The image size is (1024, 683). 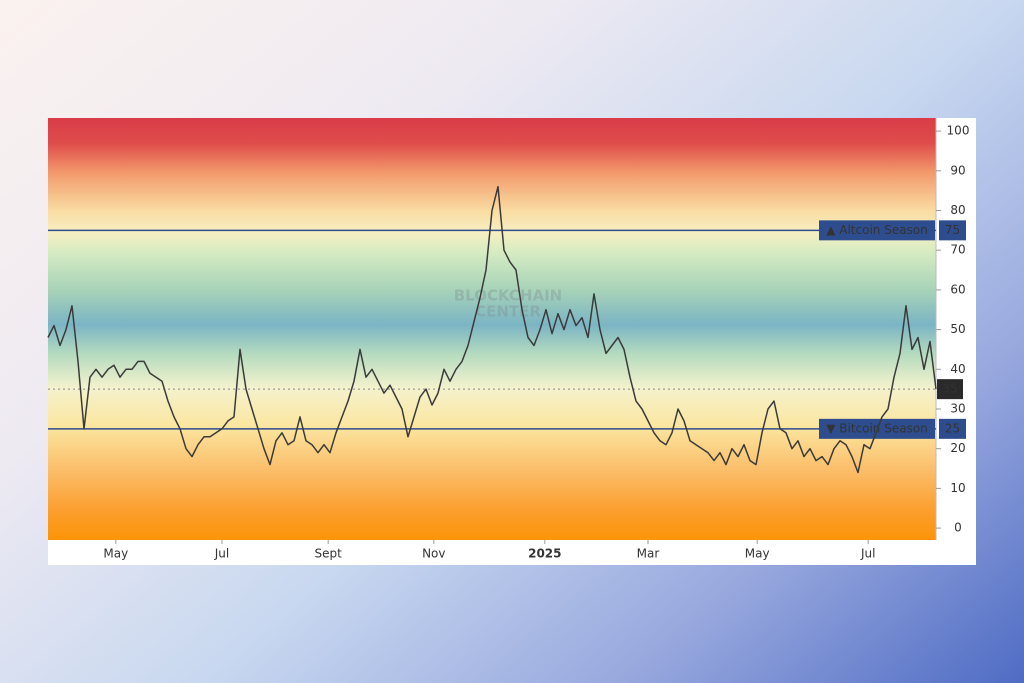 I want to click on x-tick-label: Mar, so click(x=648, y=554).